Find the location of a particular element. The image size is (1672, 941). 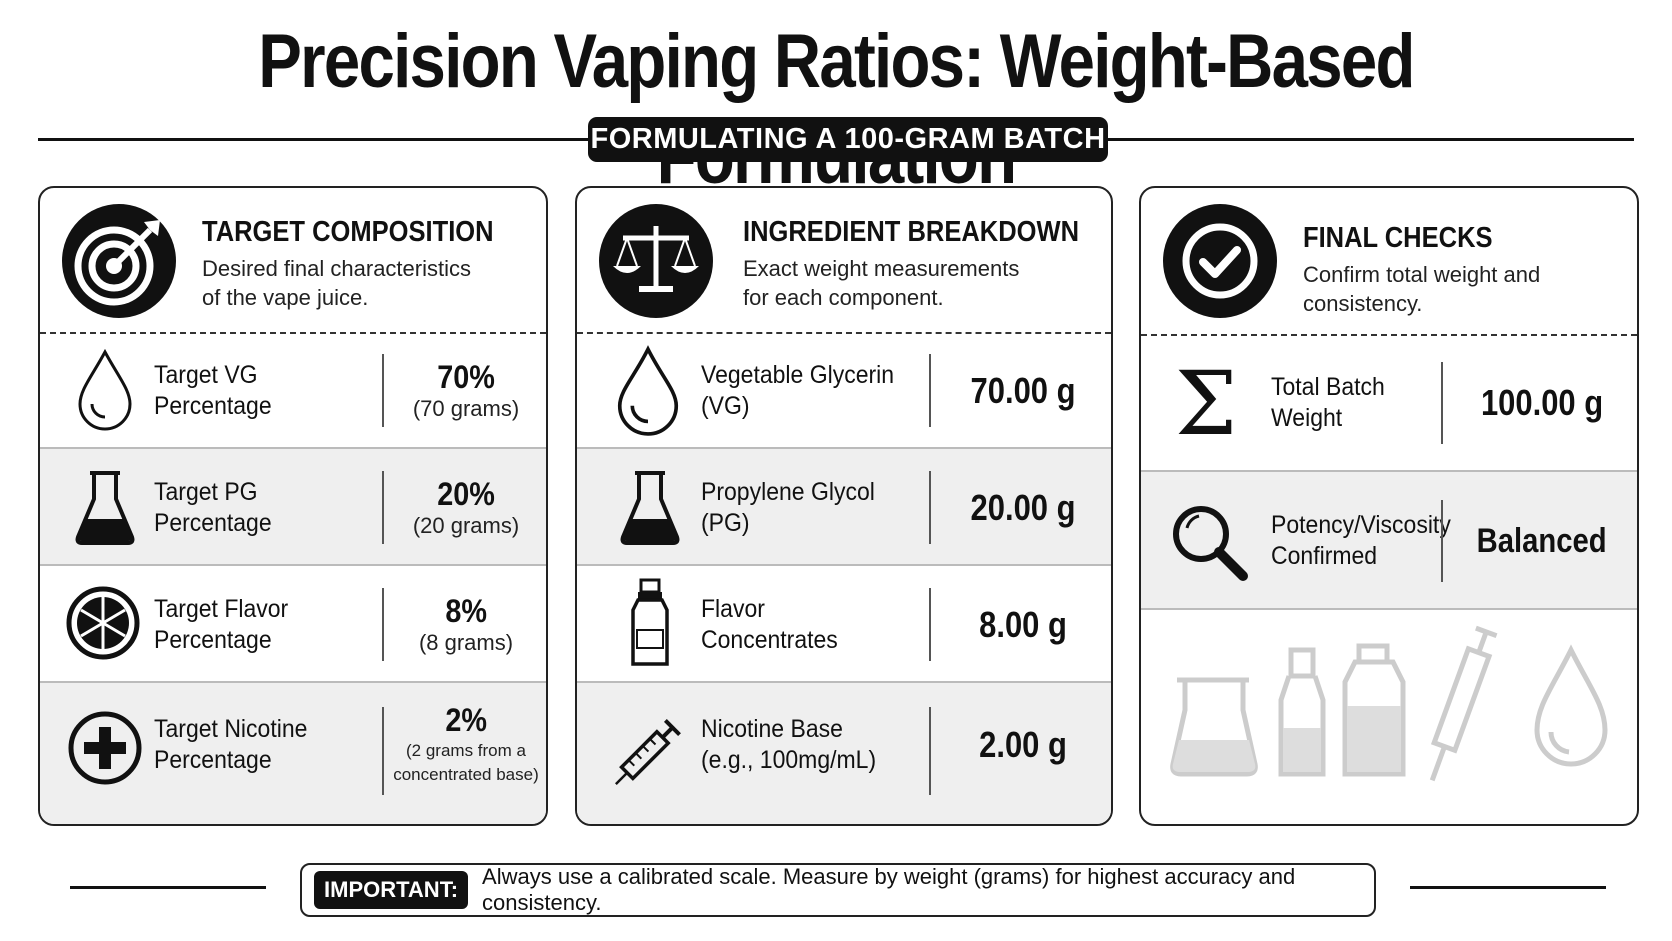

important-badge: IMPORTANT: is located at coordinates (391, 890).